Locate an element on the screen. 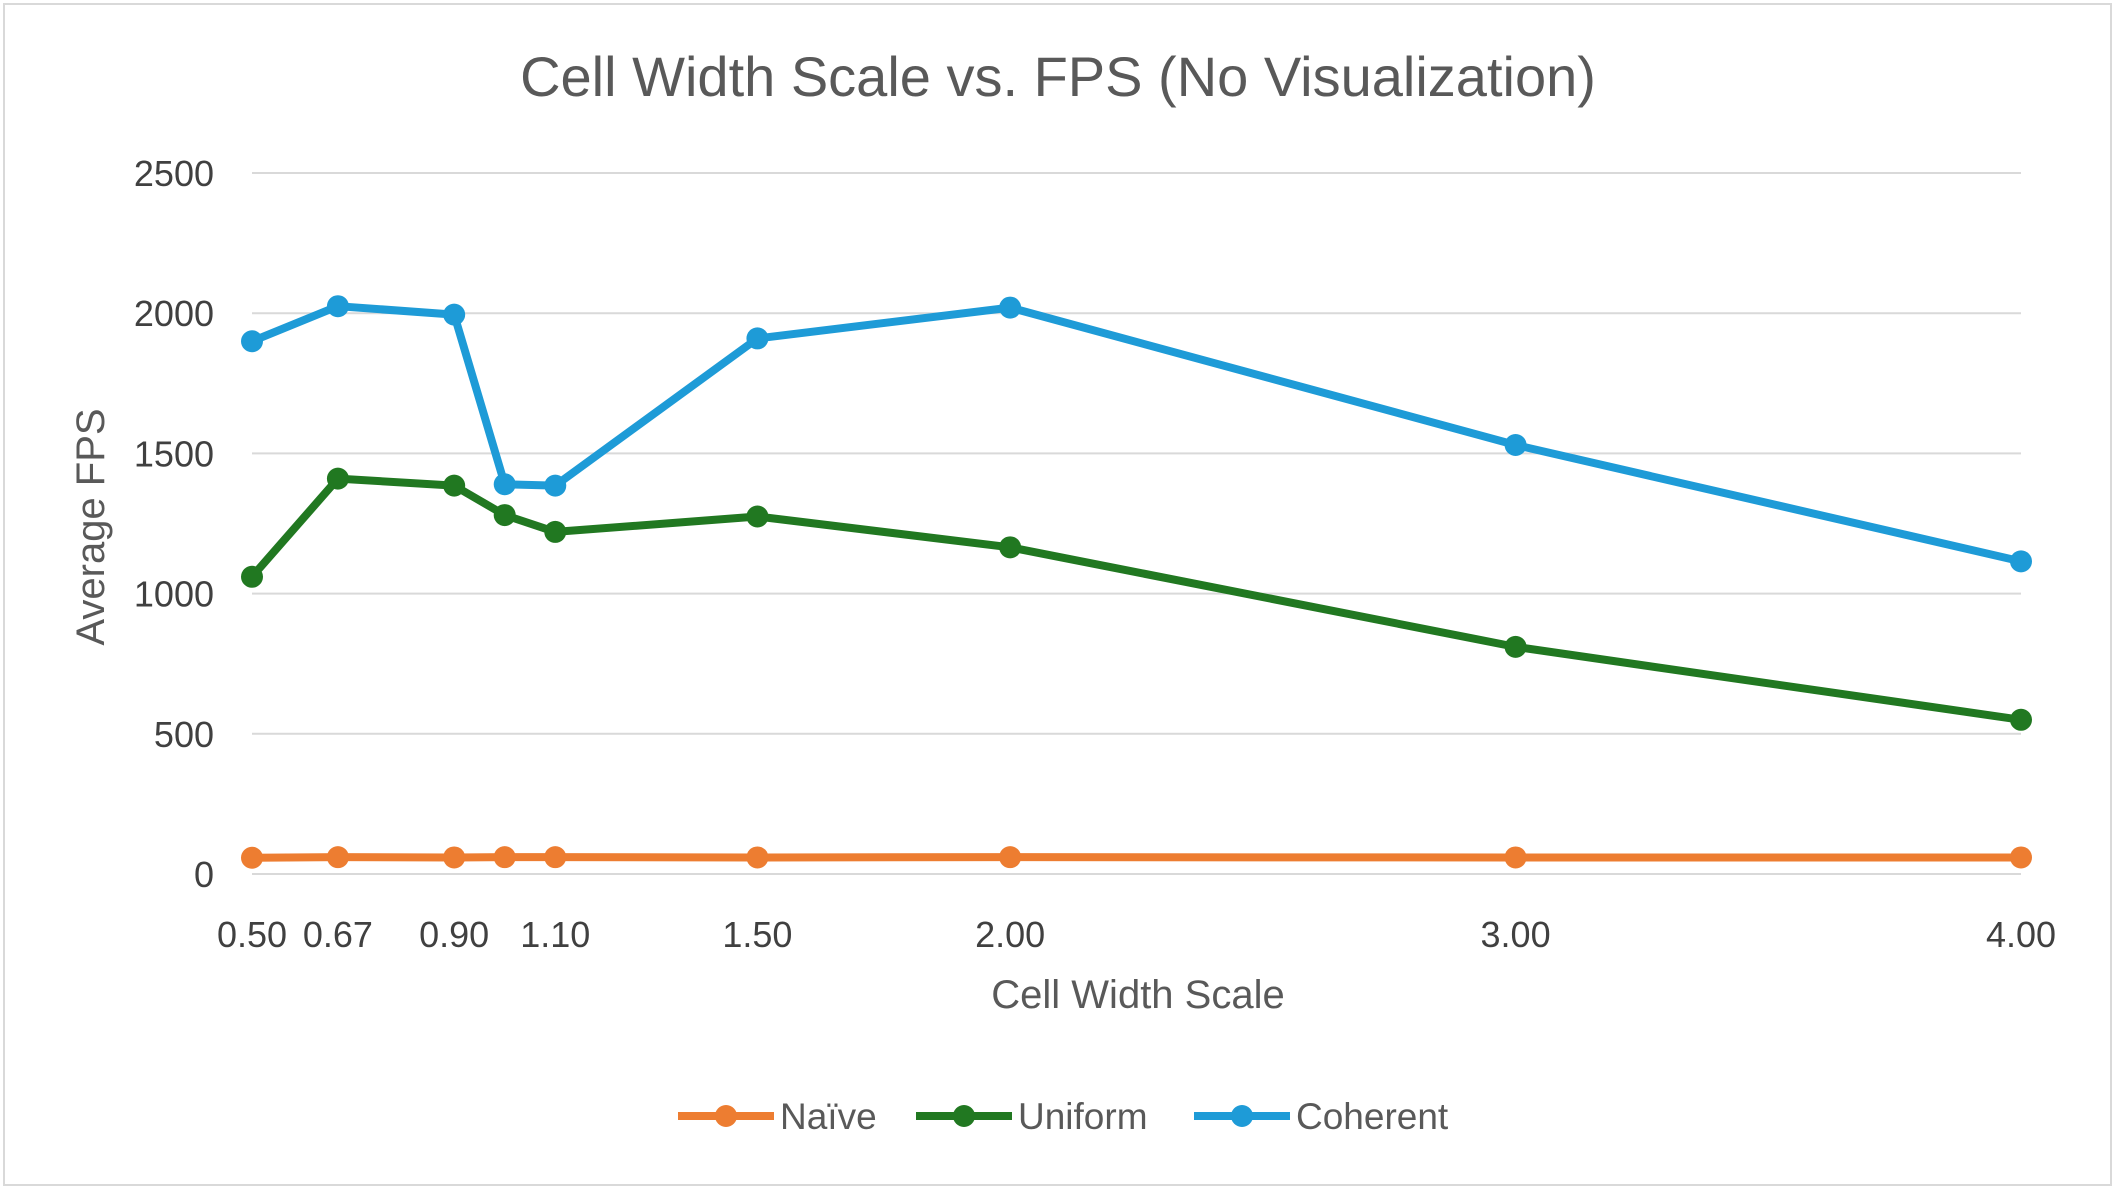 Image resolution: width=2117 pixels, height=1191 pixels. x-tick-label: 1.10 is located at coordinates (555, 934).